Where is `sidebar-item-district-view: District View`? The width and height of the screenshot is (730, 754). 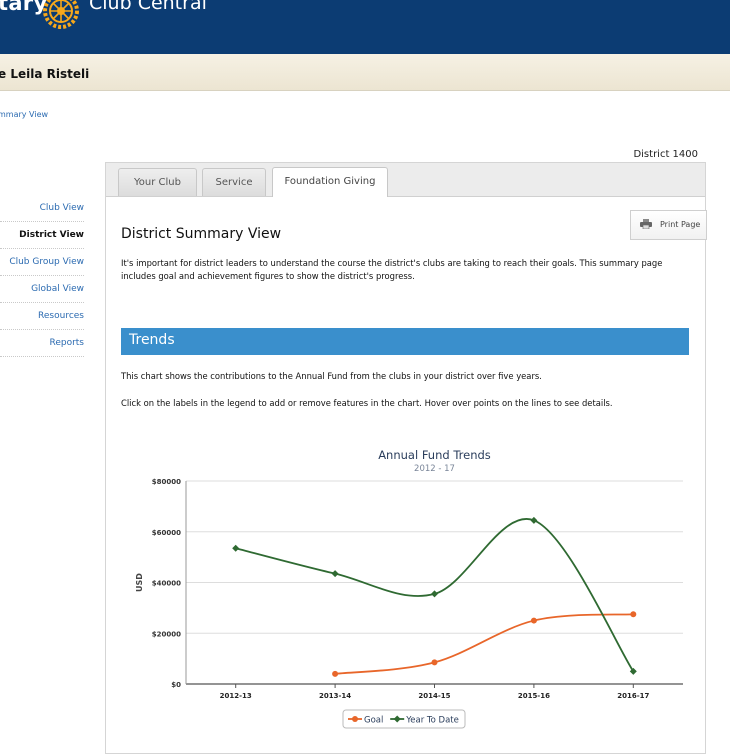
sidebar-item-district-view: District View is located at coordinates (42, 235).